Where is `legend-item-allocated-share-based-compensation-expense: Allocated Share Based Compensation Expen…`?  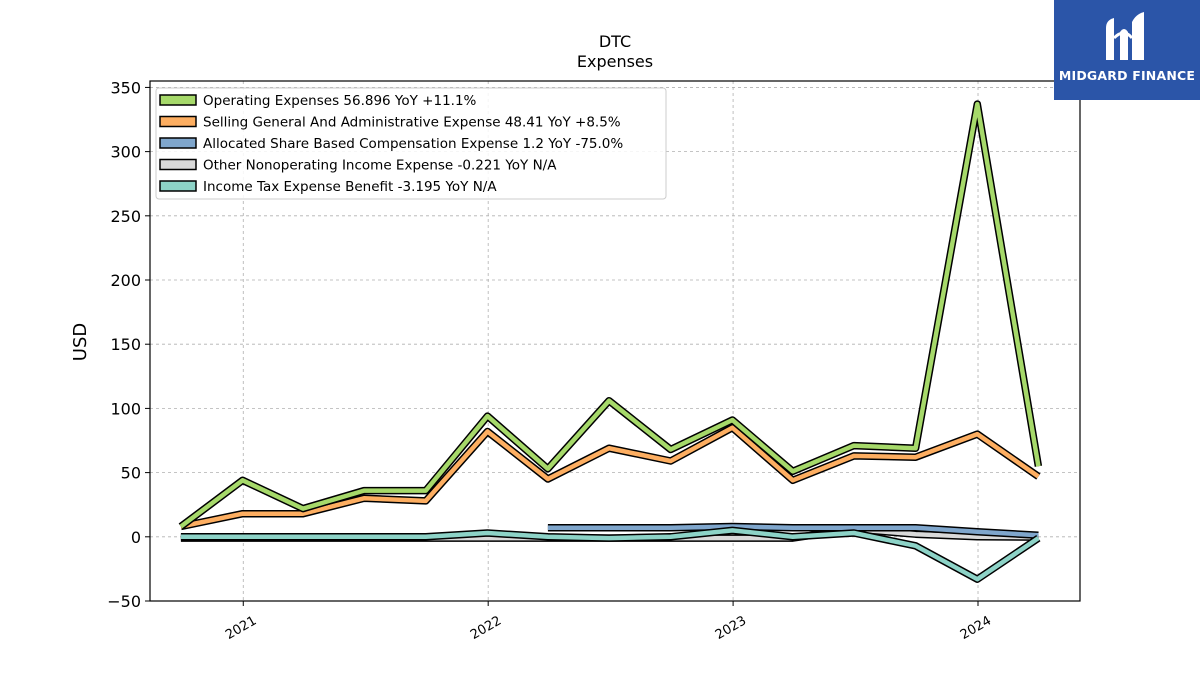 legend-item-allocated-share-based-compensation-expense: Allocated Share Based Compensation Expen… is located at coordinates (391, 144).